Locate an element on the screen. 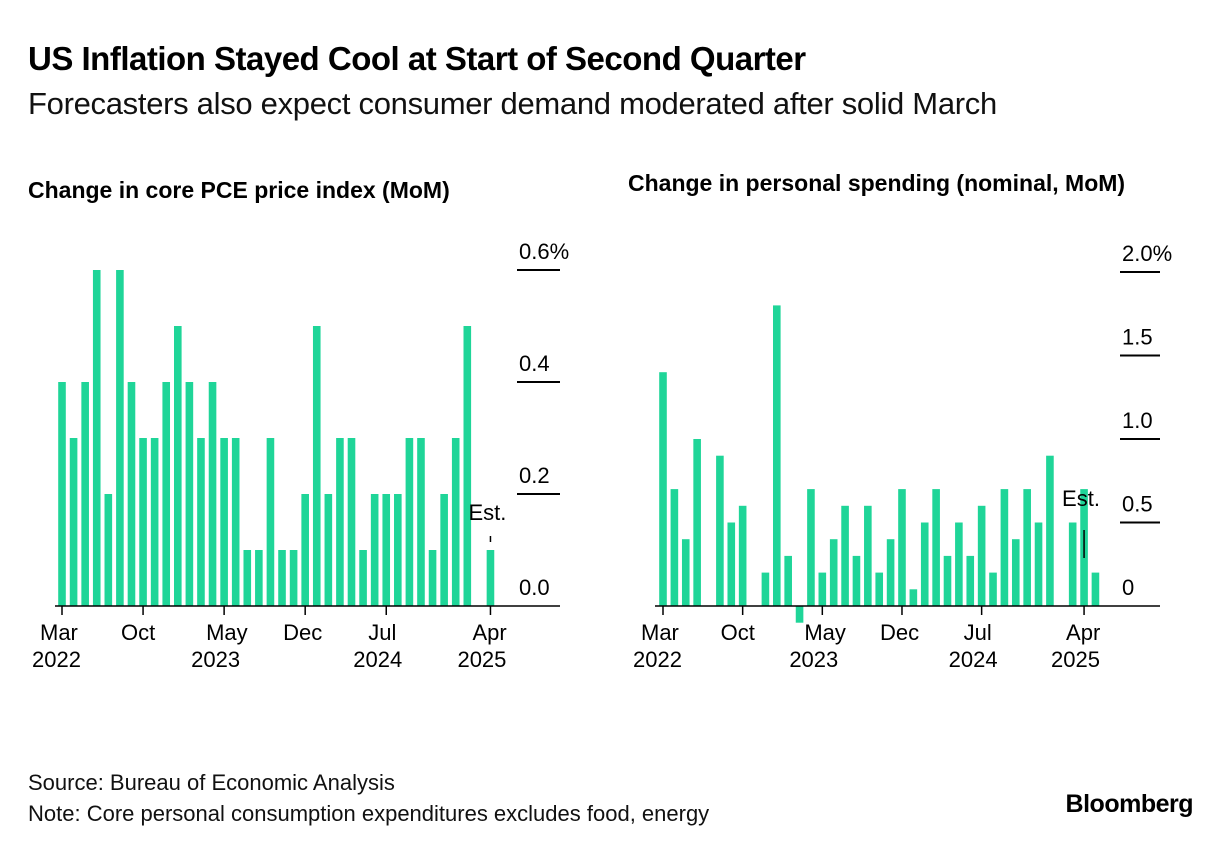 Image resolution: width=1231 pixels, height=852 pixels. right-ytick-label: 1.0 is located at coordinates (1137, 420).